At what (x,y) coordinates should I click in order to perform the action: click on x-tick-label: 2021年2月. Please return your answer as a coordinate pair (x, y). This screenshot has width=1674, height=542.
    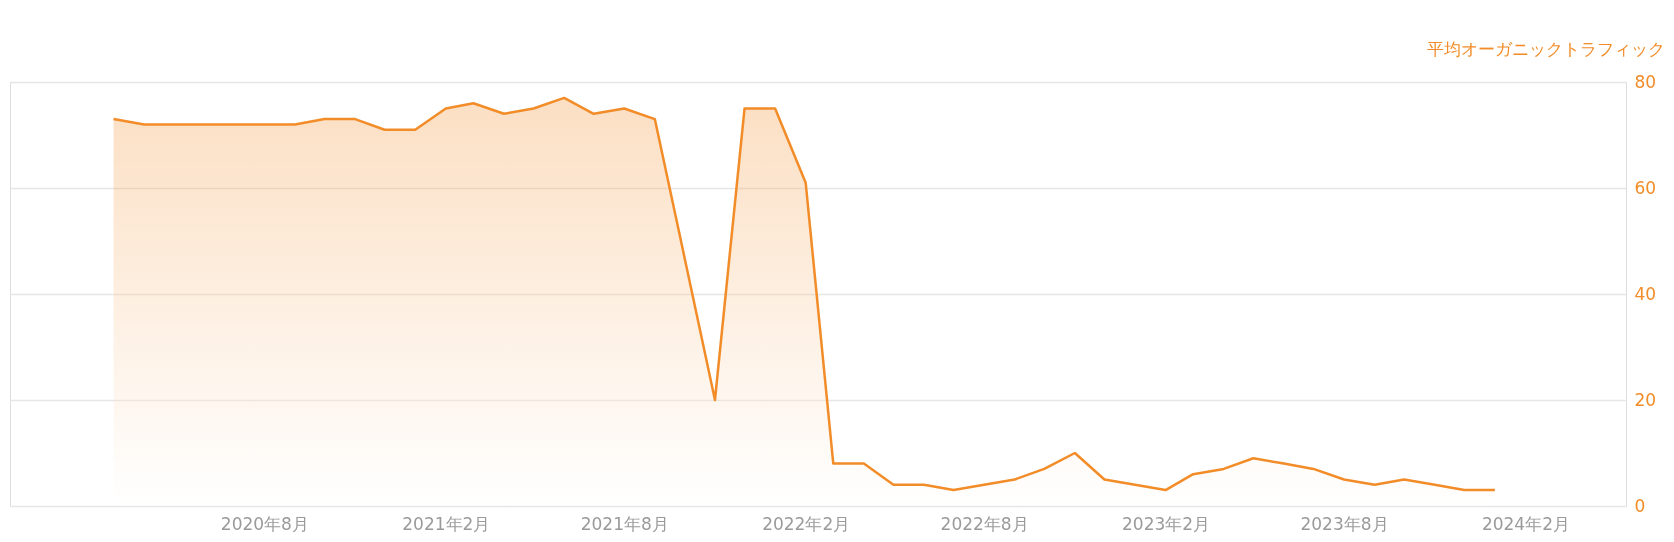
    Looking at the image, I should click on (446, 523).